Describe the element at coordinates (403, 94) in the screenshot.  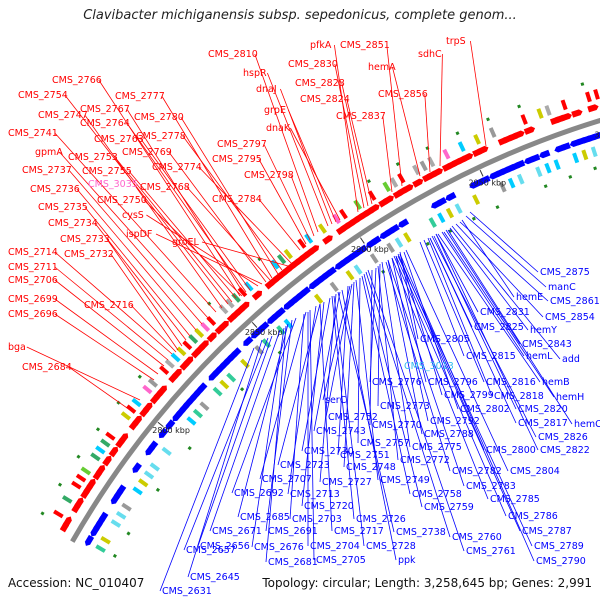
I see `gene-label: CMS_2856` at that location.